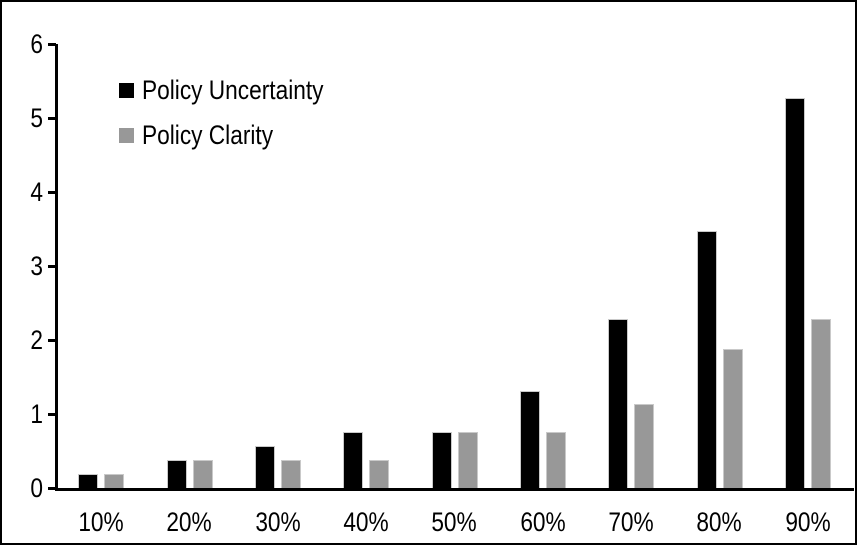 Image resolution: width=857 pixels, height=545 pixels. I want to click on y-tick-label-1: 1, so click(36, 413).